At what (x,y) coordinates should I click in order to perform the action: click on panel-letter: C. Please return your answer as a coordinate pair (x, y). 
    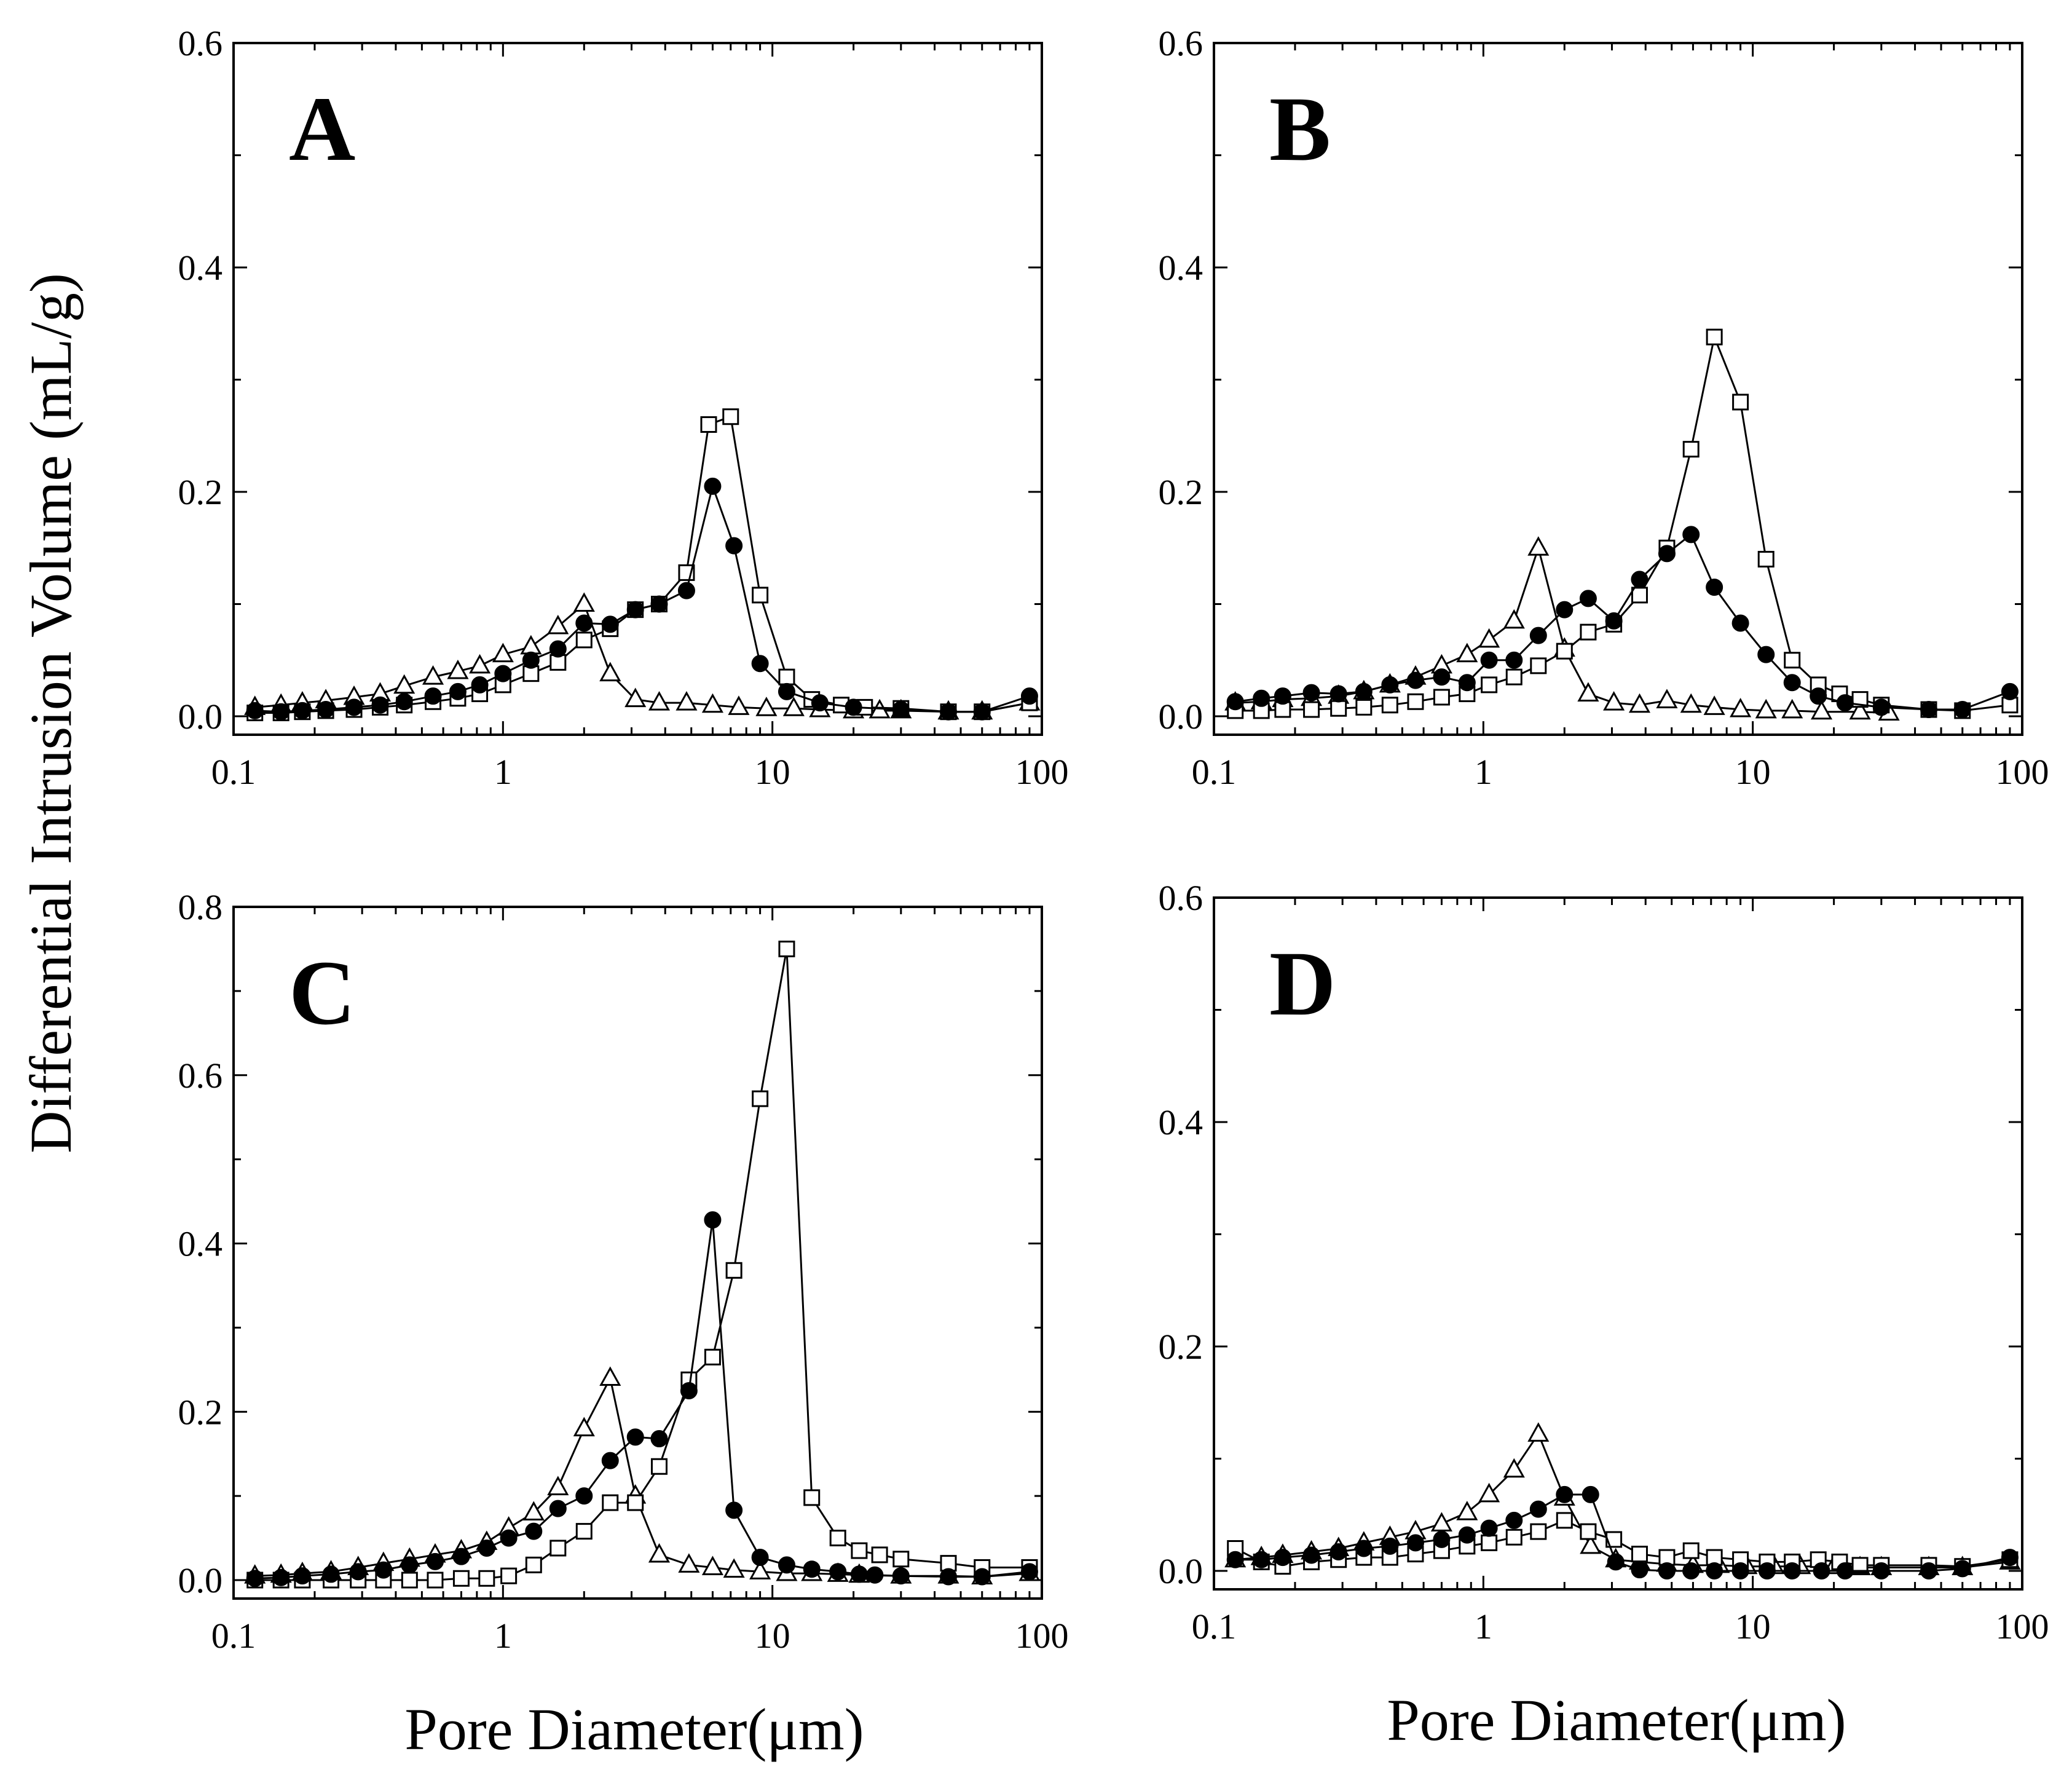
    Looking at the image, I should click on (322, 993).